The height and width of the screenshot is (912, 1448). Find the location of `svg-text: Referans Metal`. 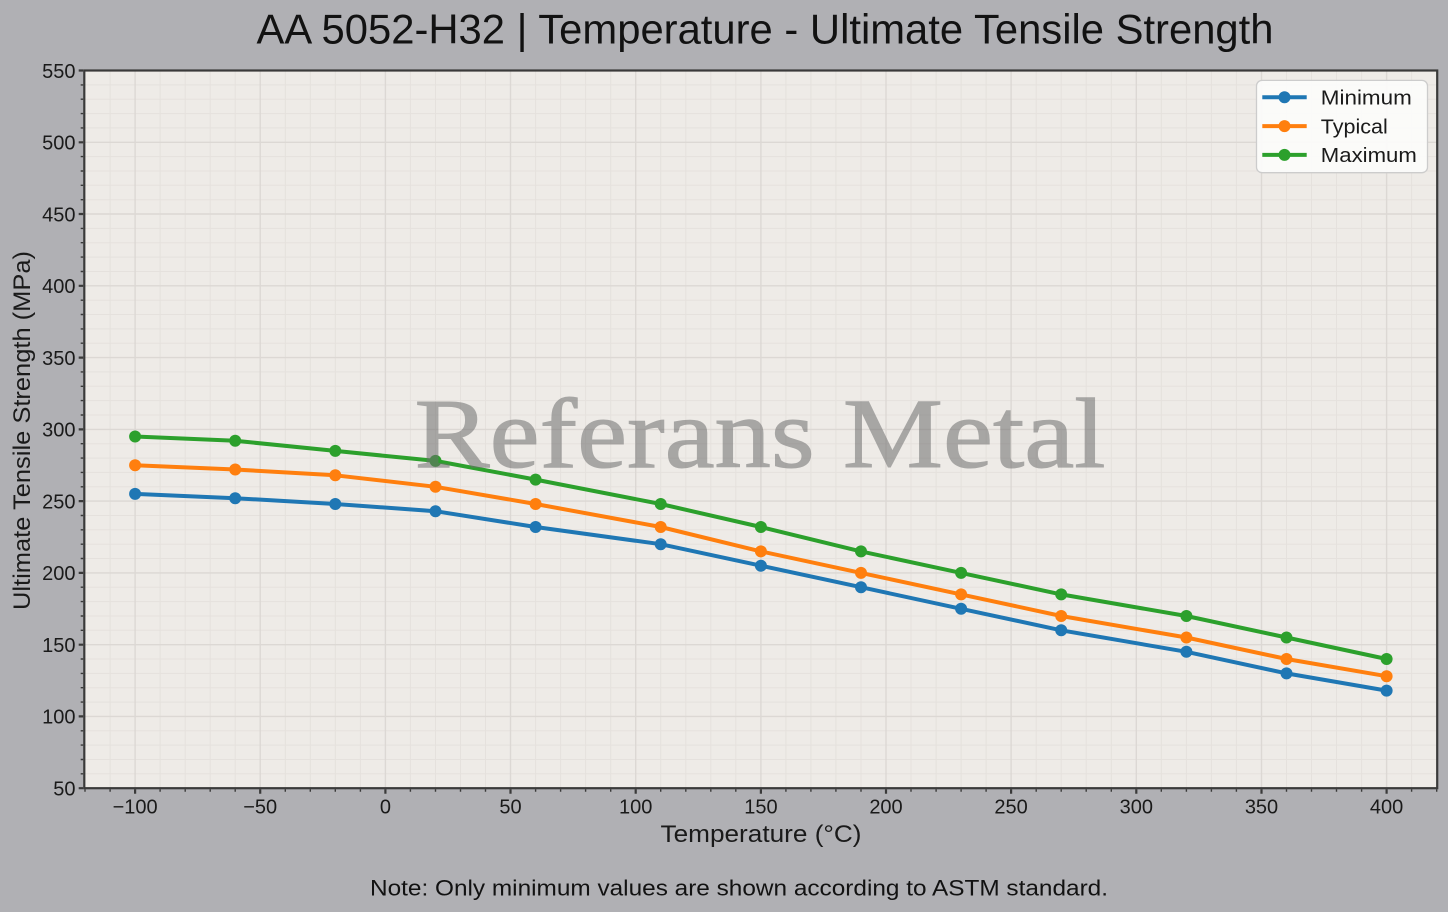

svg-text: Referans Metal is located at coordinates (760, 433).